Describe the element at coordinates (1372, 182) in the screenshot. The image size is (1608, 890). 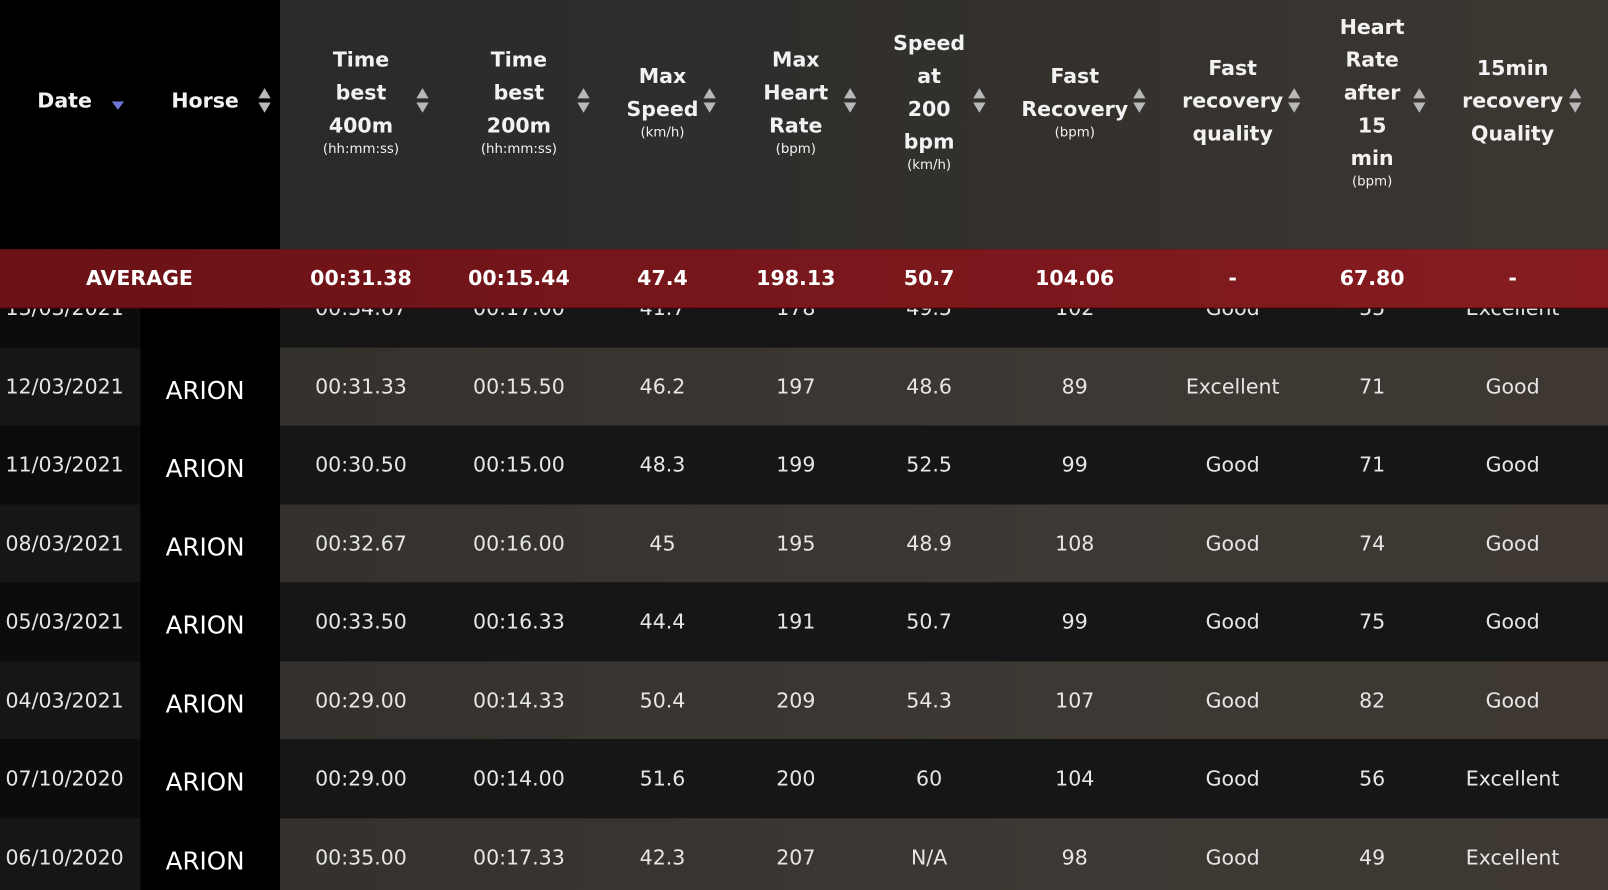
I see `header-unit: (bpm)` at that location.